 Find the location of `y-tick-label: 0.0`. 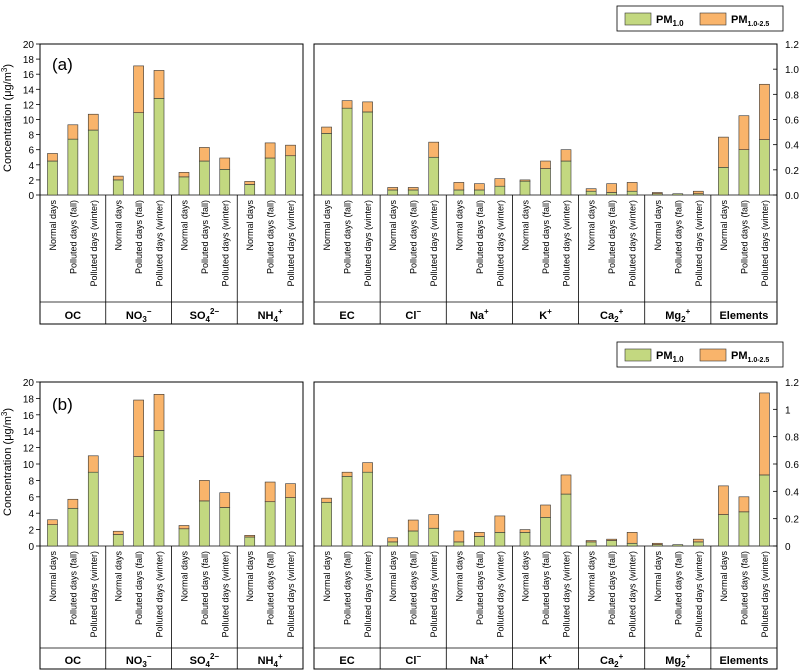

y-tick-label: 0.0 is located at coordinates (792, 196).